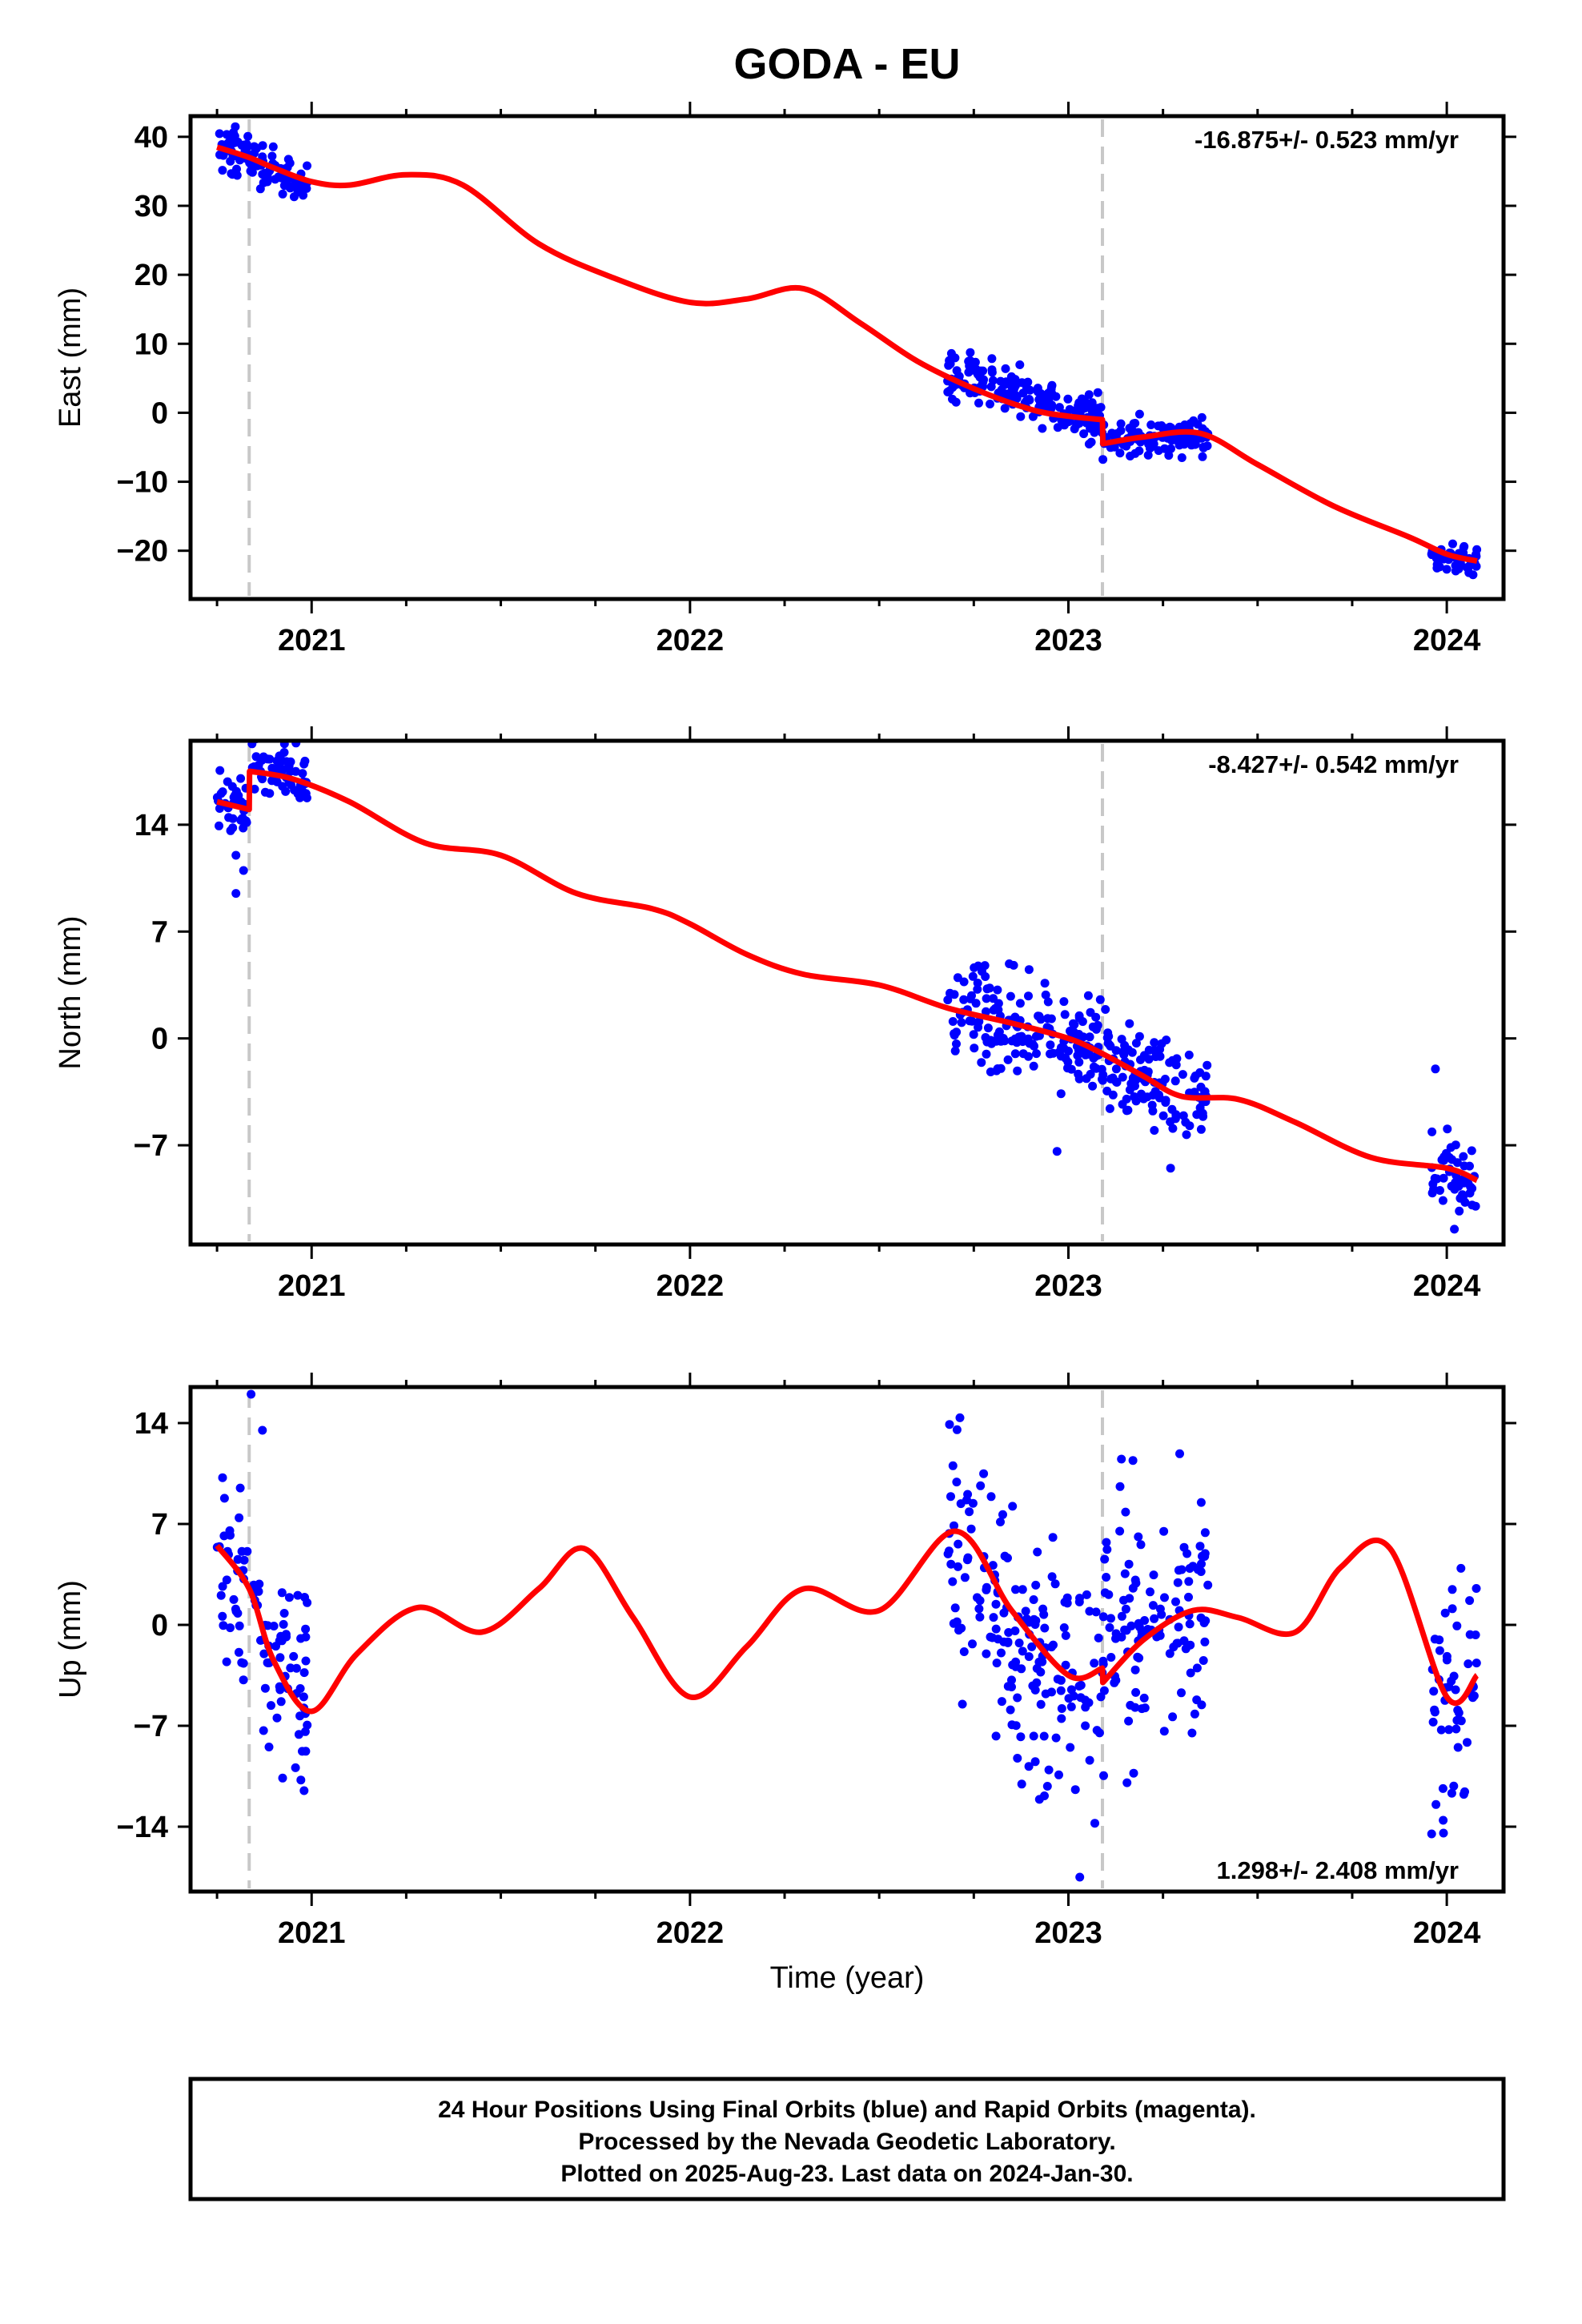  What do you see at coordinates (847, 1978) in the screenshot?
I see `x-axis-label: Time (year)` at bounding box center [847, 1978].